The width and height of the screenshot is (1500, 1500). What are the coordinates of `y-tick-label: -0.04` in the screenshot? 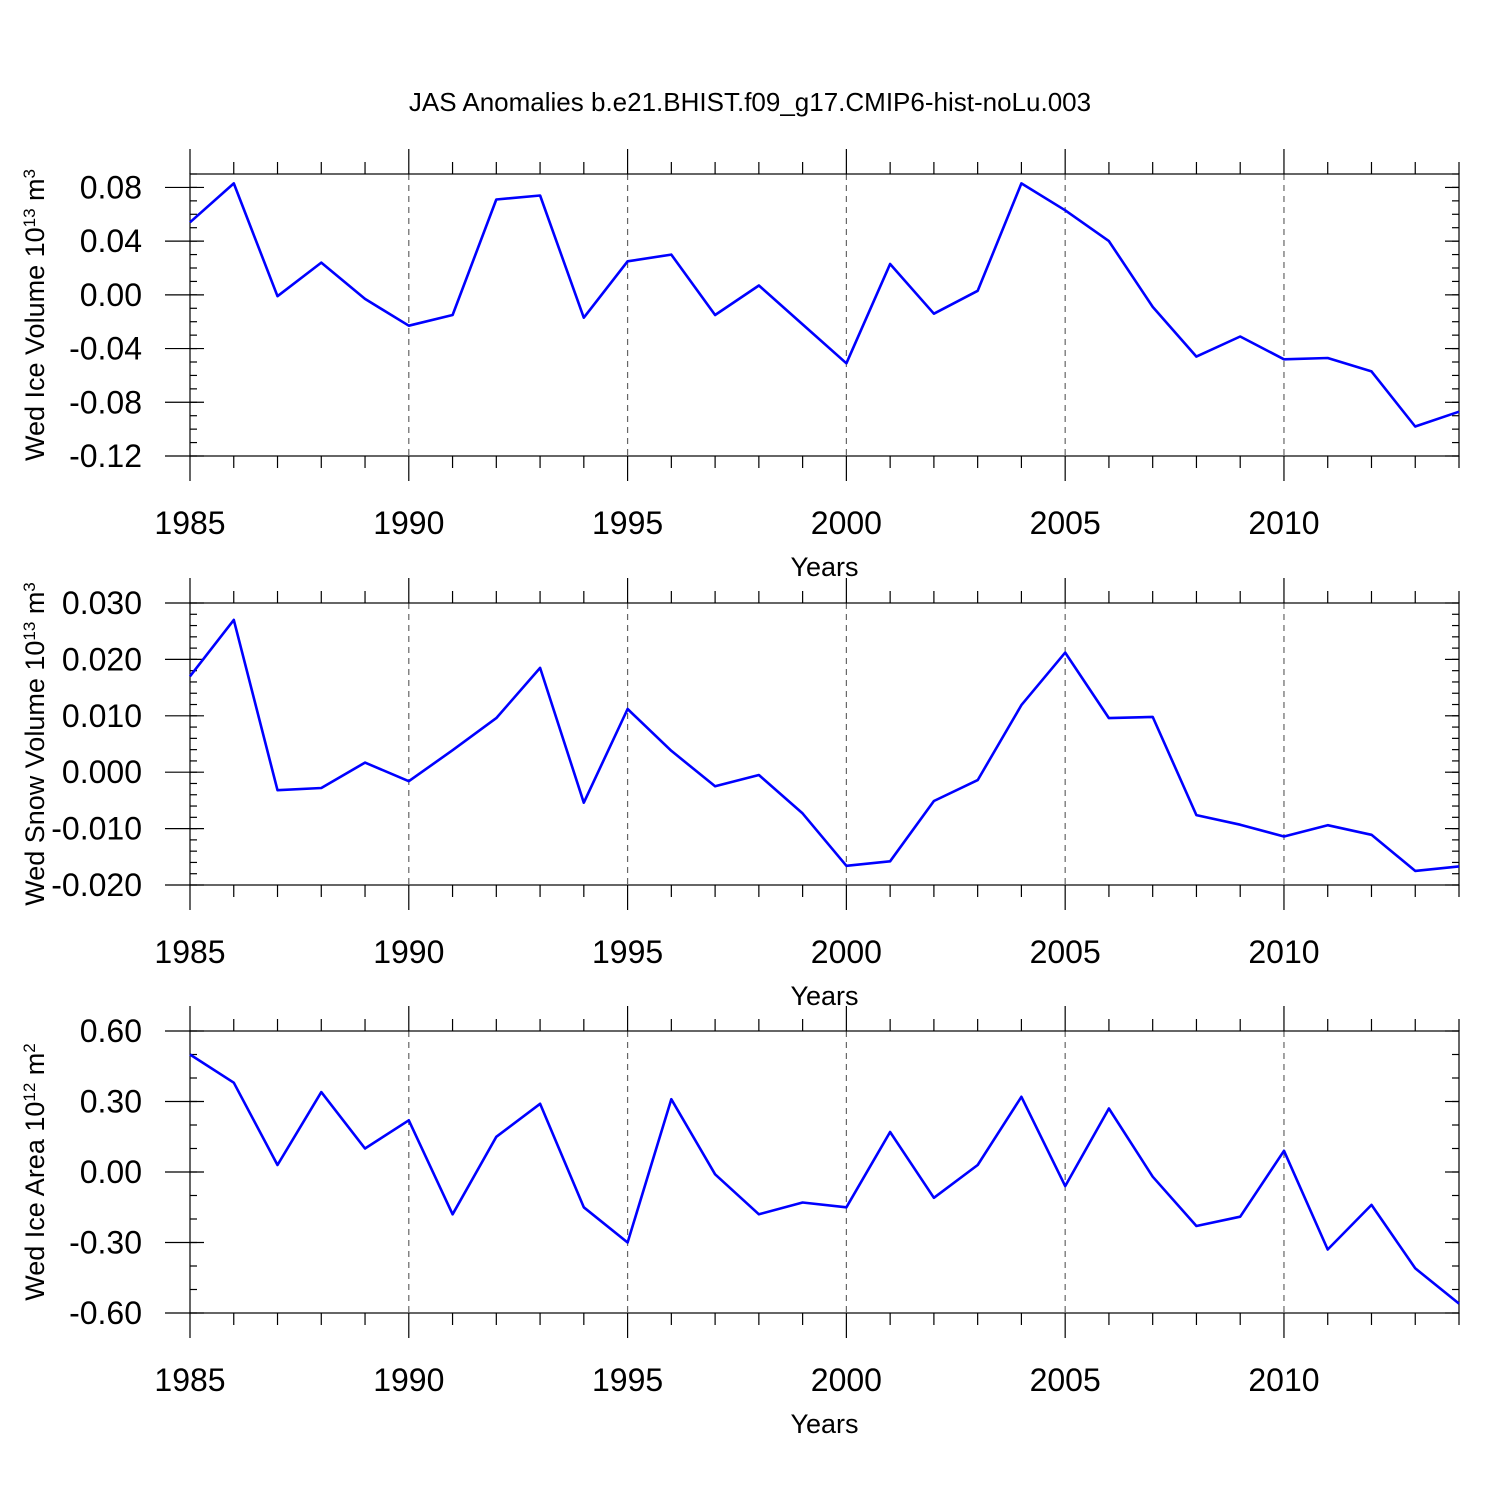 It's located at (105, 349).